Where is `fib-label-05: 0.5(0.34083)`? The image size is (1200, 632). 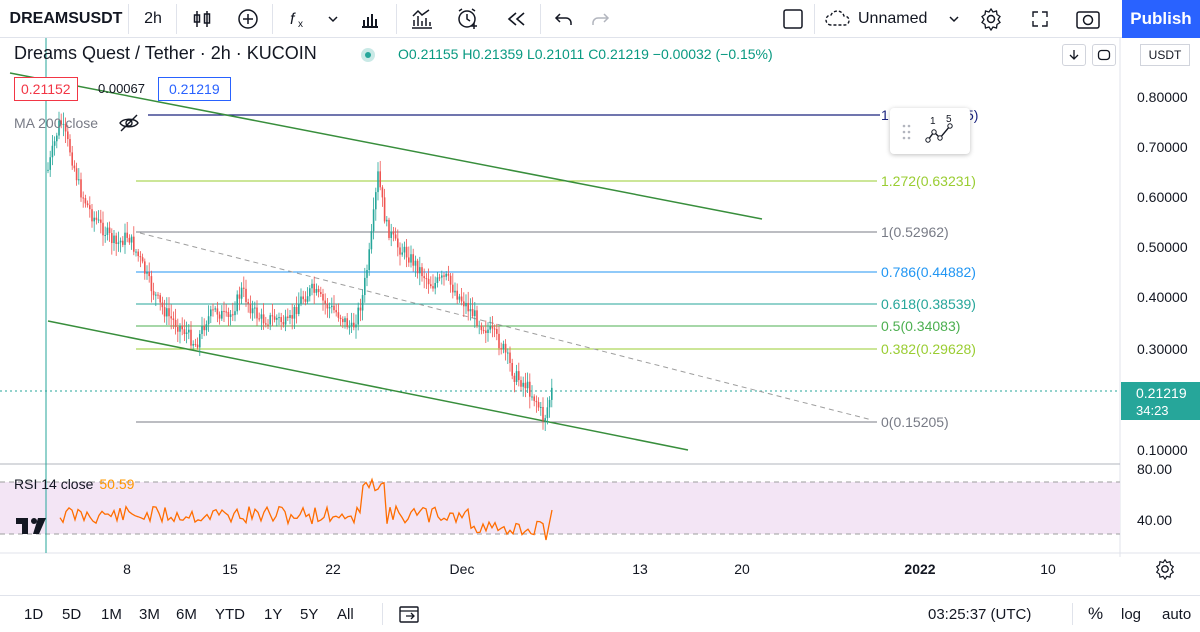
fib-label-05: 0.5(0.34083) is located at coordinates (920, 326).